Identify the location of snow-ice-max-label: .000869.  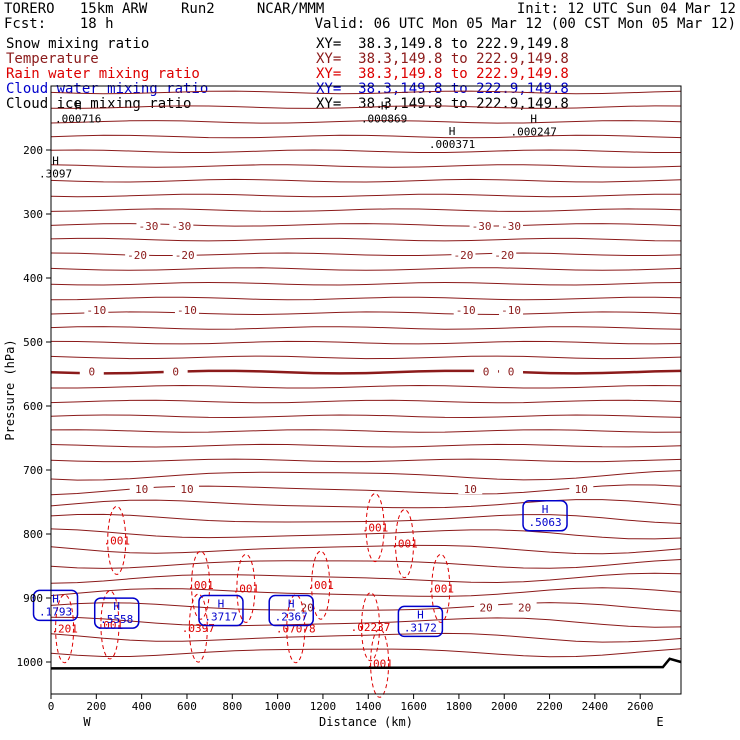
(384, 119).